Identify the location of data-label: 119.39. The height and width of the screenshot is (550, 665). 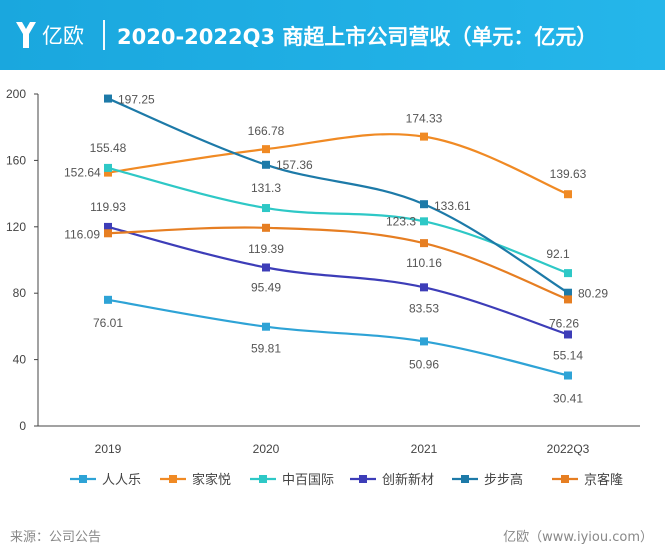
(266, 249).